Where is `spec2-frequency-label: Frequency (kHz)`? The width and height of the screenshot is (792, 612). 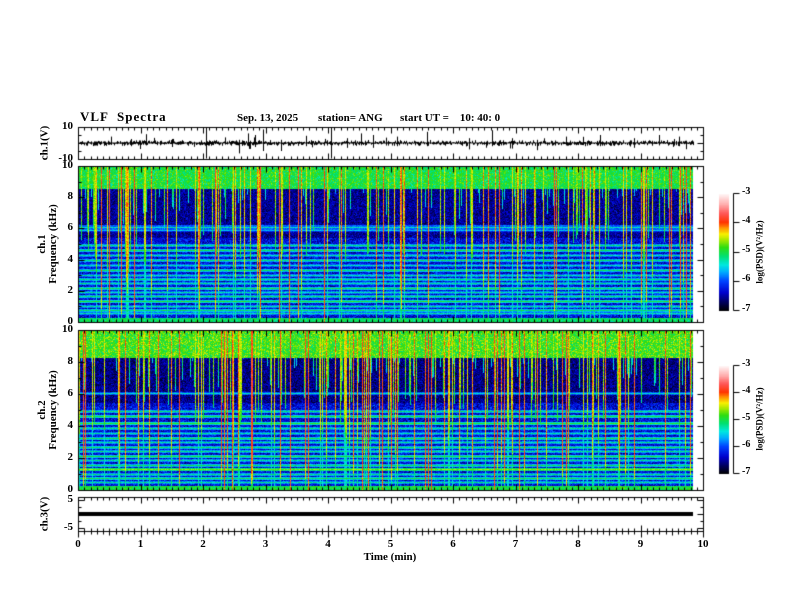
spec2-frequency-label: Frequency (kHz) is located at coordinates (53, 410).